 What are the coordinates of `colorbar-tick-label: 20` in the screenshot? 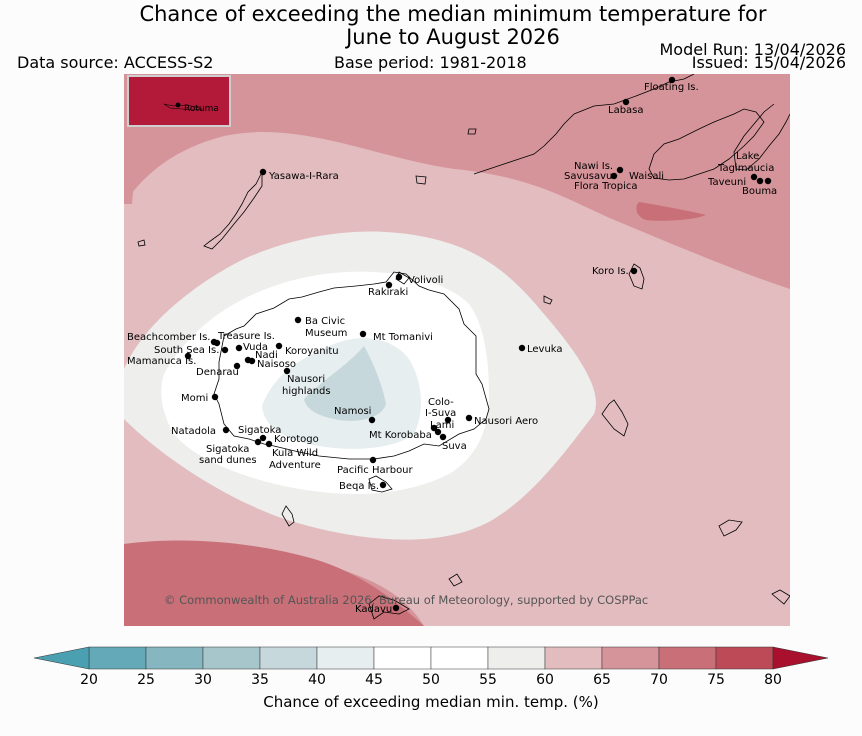 It's located at (89, 680).